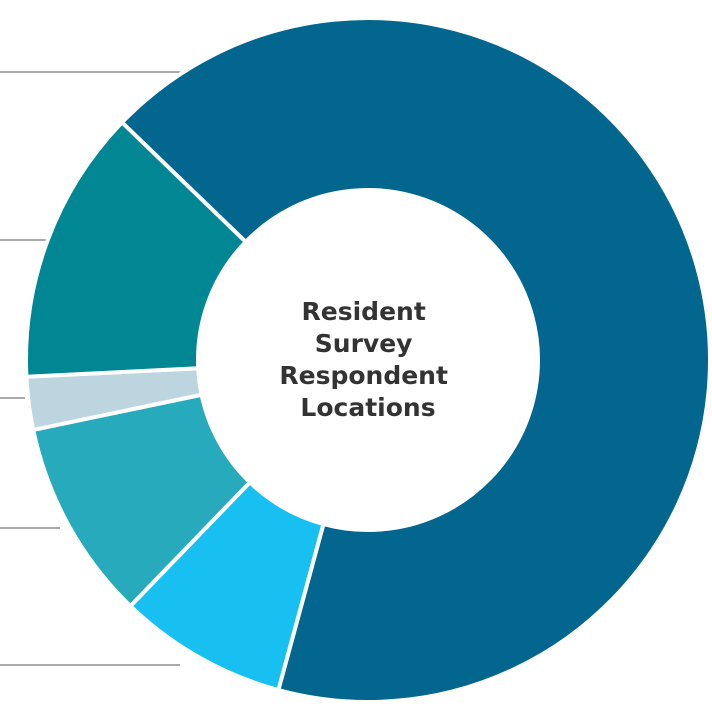 This screenshot has width=712, height=712. I want to click on title-line: Resident, so click(368, 311).